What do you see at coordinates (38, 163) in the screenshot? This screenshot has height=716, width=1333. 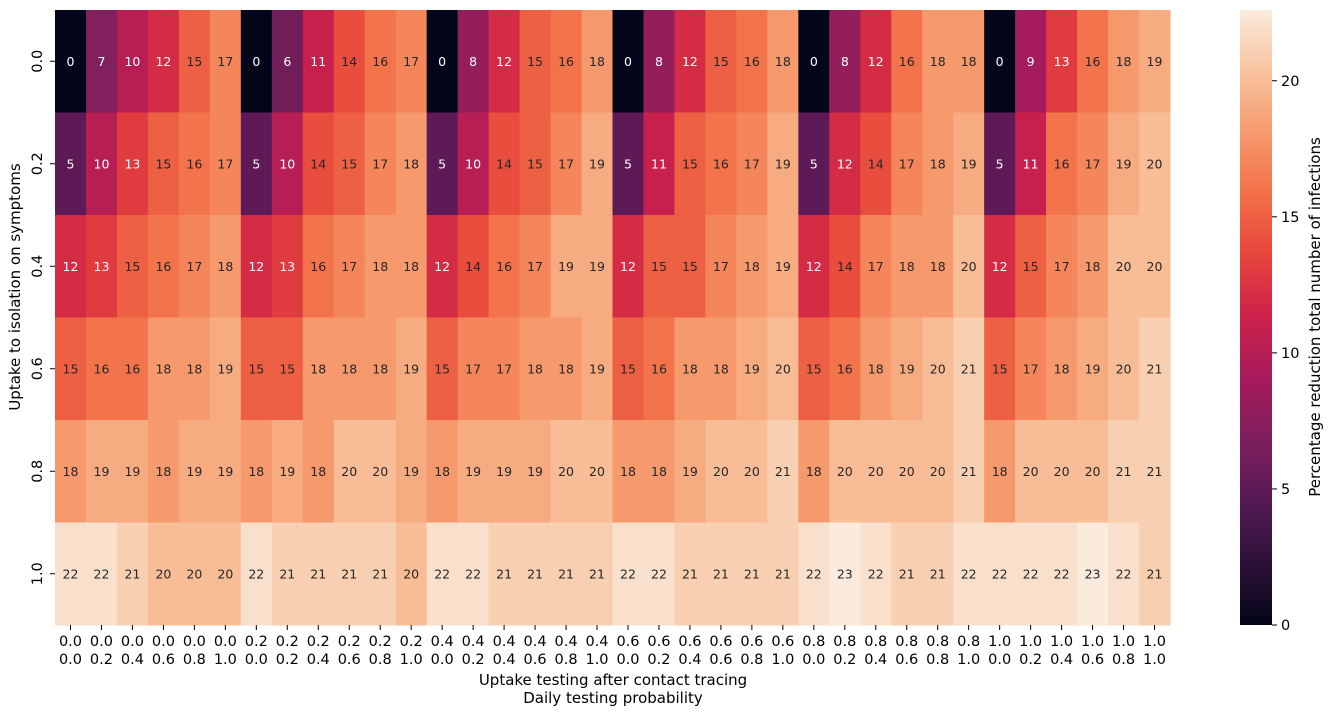 I see `y-tick-label: 0.2` at bounding box center [38, 163].